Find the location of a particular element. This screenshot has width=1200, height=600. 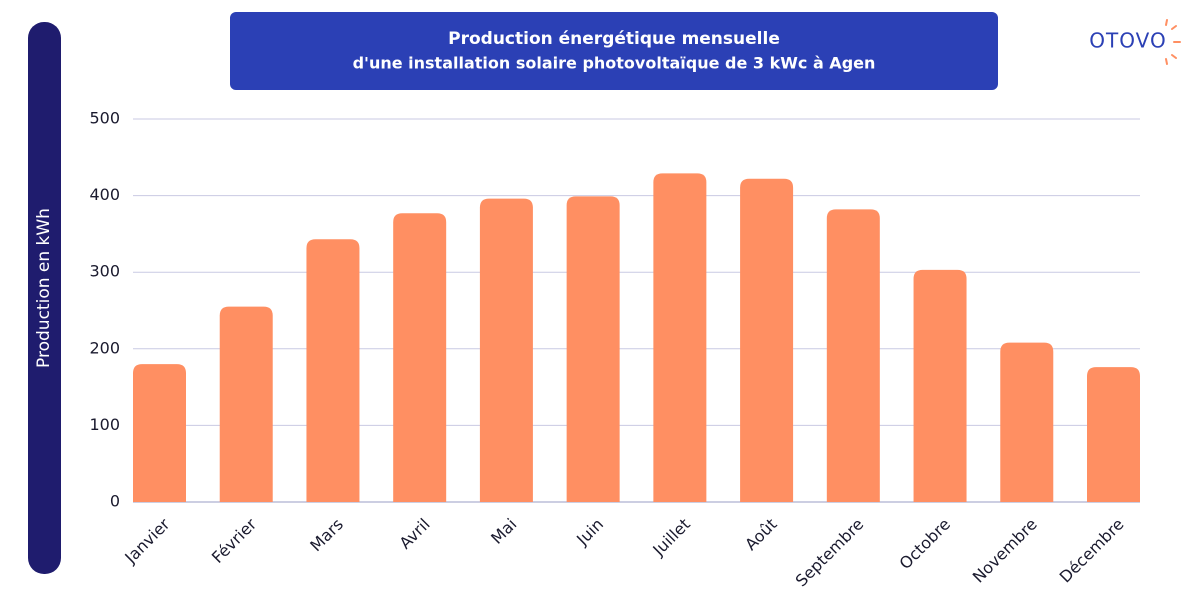

y-tick-label: 500 is located at coordinates (104, 118).